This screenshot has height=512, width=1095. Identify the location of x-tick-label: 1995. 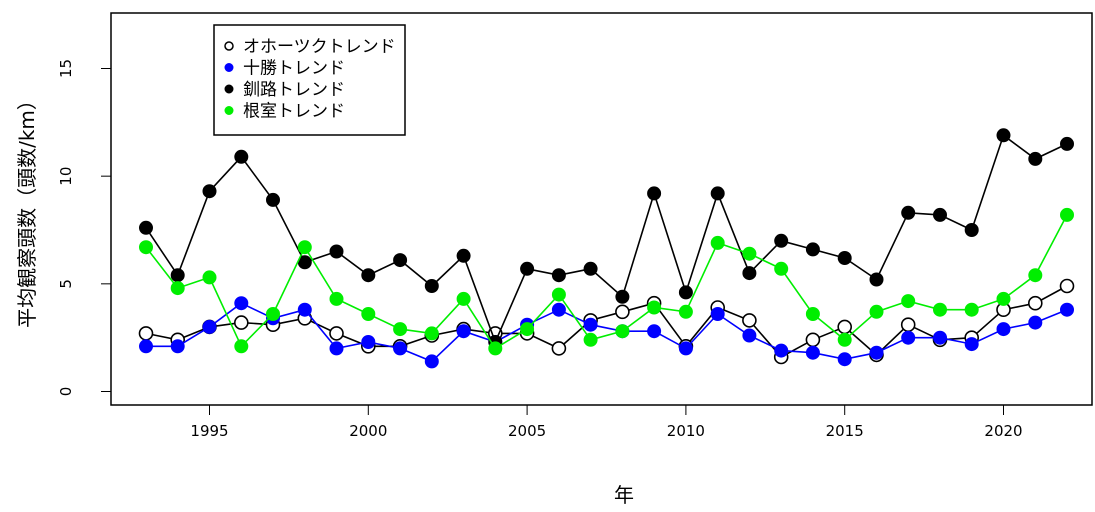
(209, 431).